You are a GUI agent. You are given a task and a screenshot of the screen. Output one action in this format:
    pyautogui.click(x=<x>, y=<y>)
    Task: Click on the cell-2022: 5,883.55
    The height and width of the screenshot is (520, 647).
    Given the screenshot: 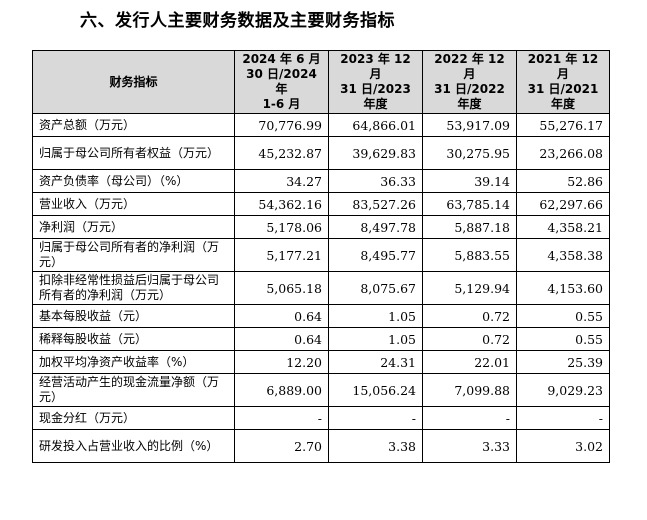 What is the action you would take?
    pyautogui.click(x=469, y=255)
    